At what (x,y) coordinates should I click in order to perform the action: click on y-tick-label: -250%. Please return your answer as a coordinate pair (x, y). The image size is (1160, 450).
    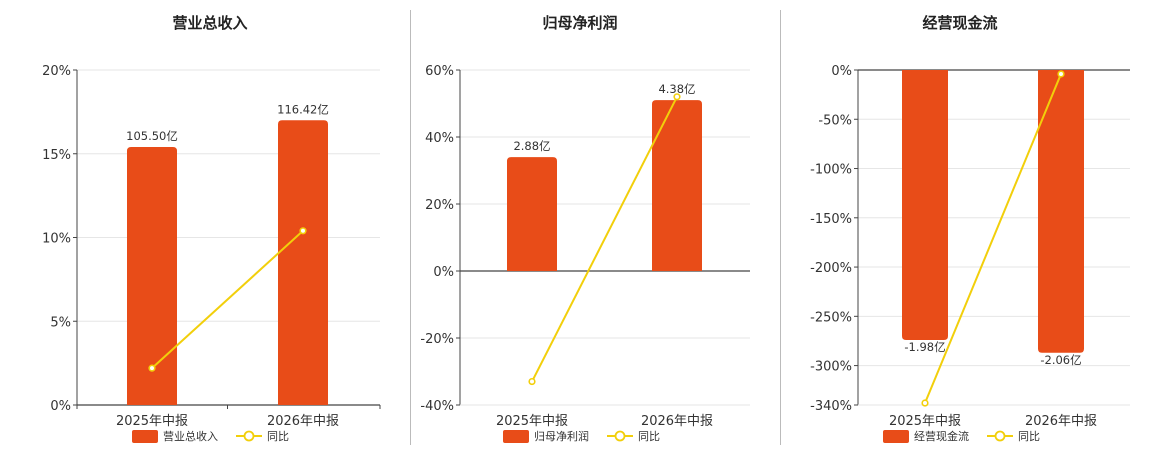
    Looking at the image, I should click on (831, 317).